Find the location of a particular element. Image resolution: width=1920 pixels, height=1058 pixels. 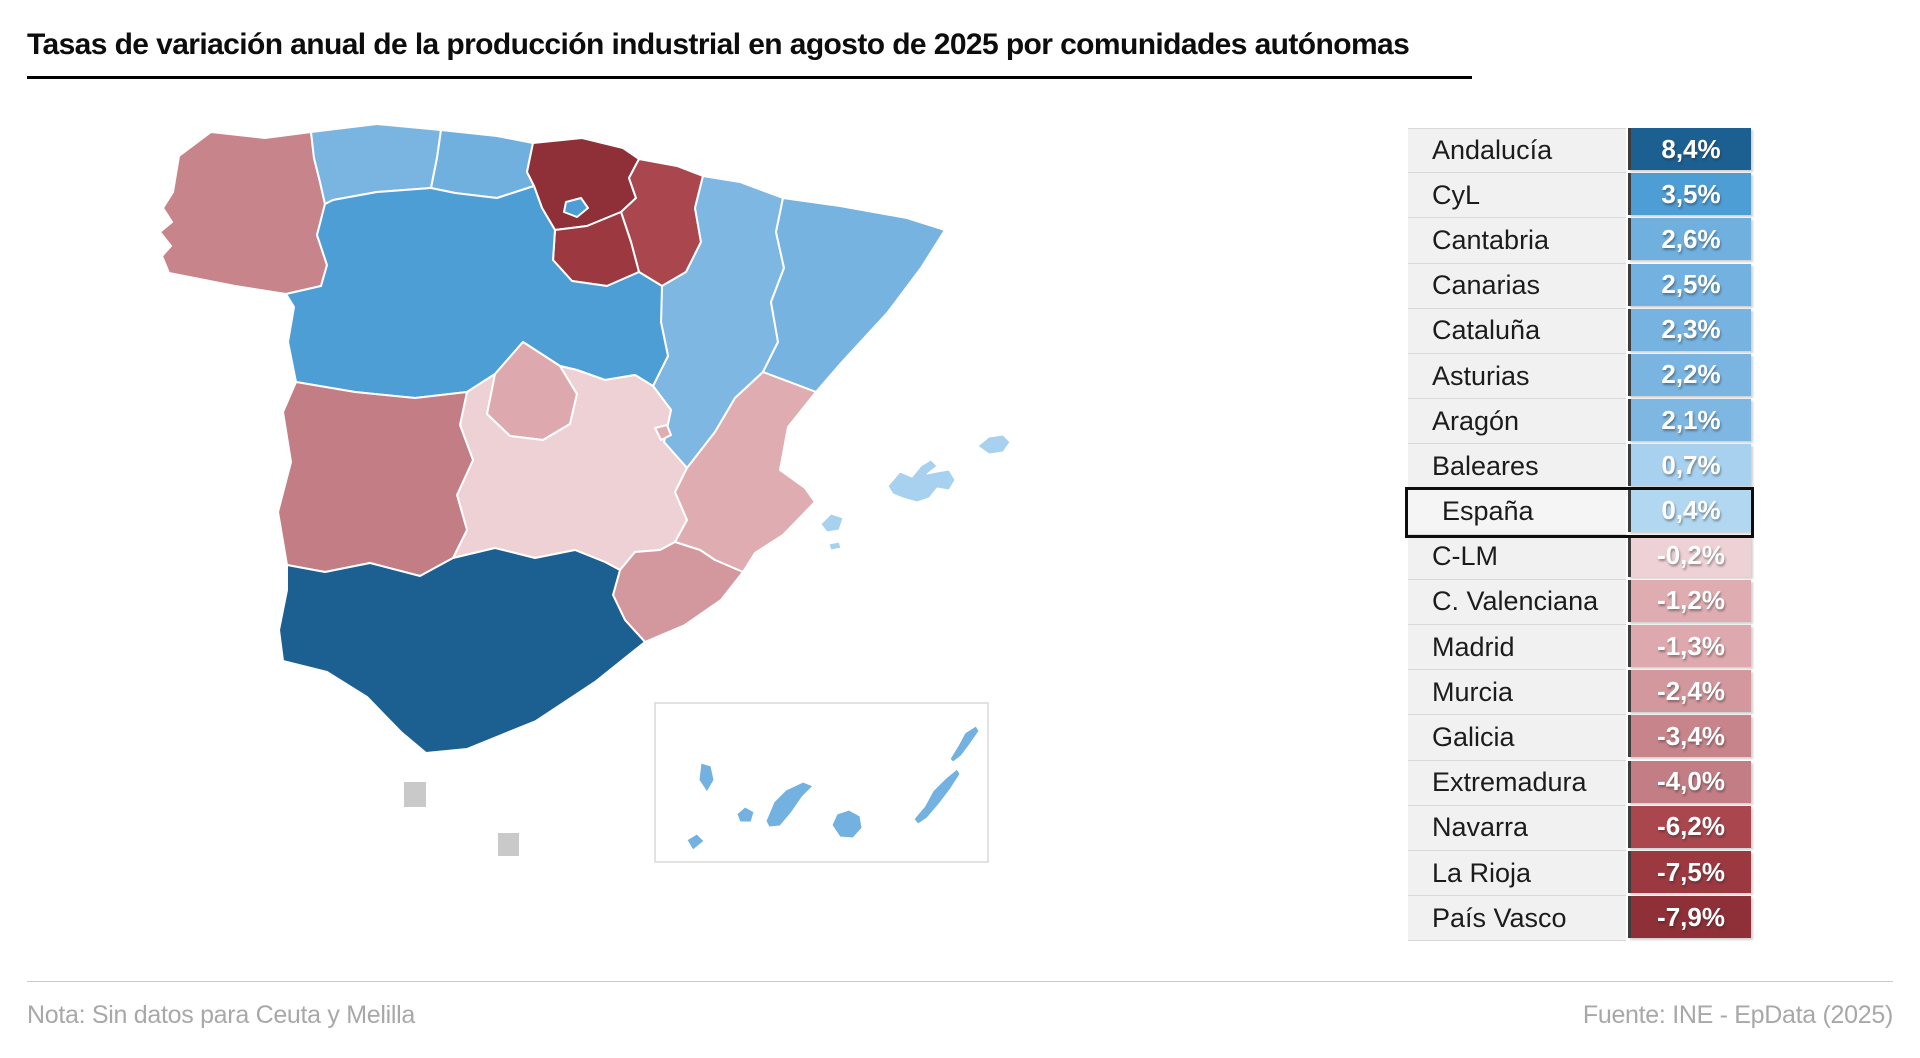

footer-note: Nota: Sin datos para Ceuta y Melilla is located at coordinates (221, 1015).